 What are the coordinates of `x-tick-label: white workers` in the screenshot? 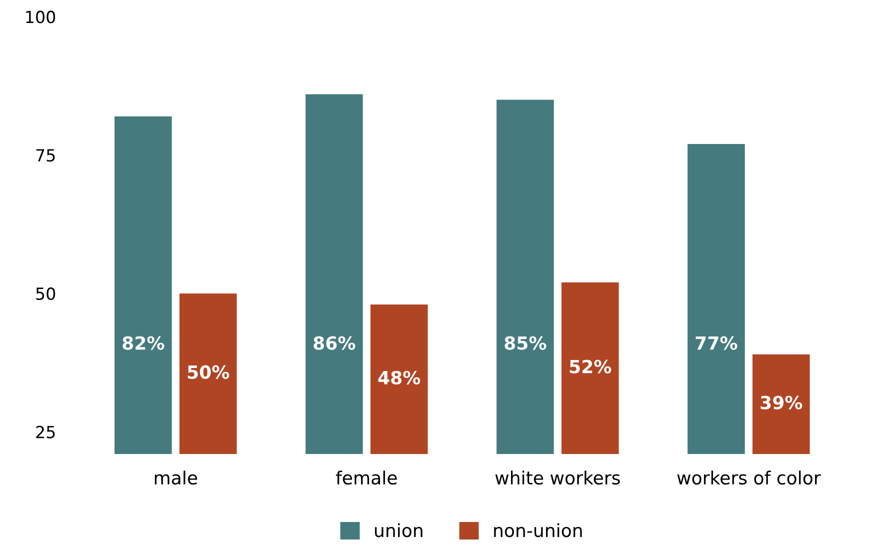 It's located at (557, 477).